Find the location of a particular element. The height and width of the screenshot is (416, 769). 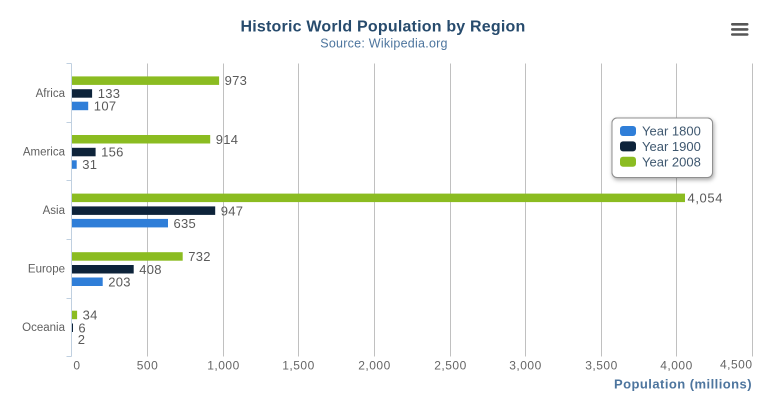

svg-text: 3,000 is located at coordinates (525, 365).